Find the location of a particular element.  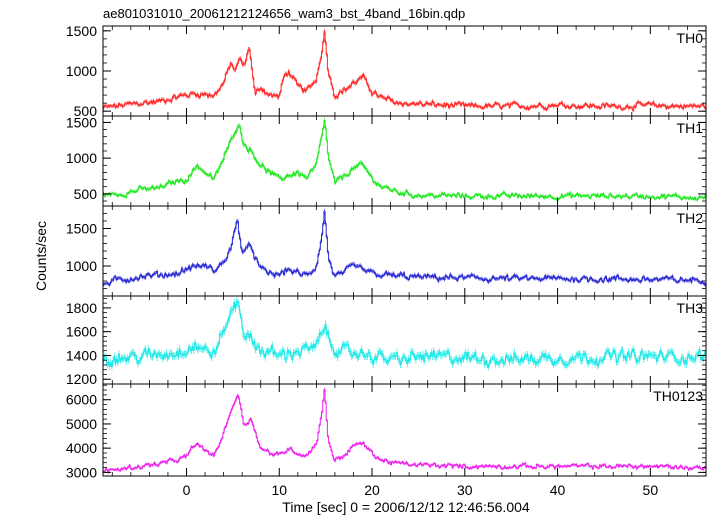

series-name-th0: TH0 is located at coordinates (690, 38).